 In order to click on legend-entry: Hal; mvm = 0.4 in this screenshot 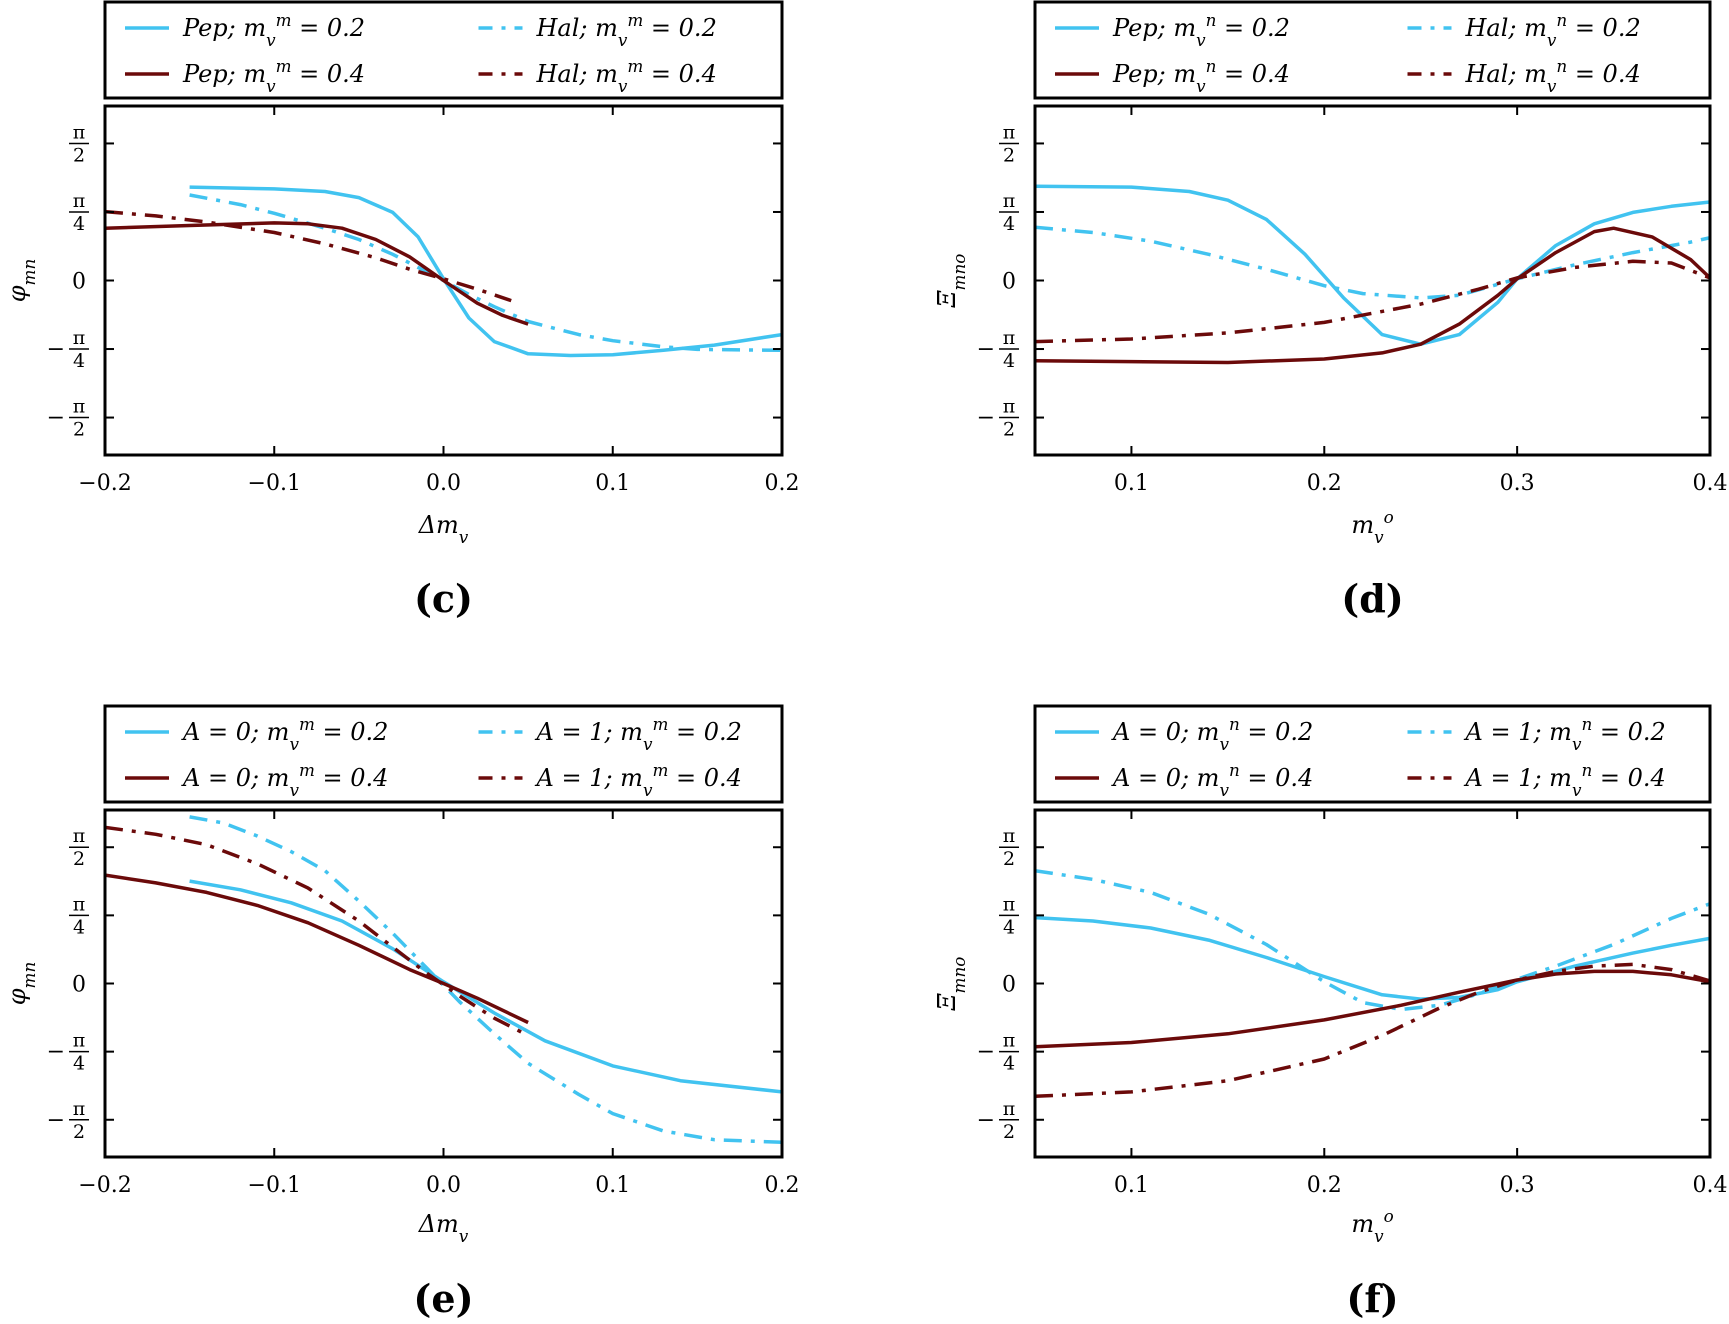, I will do `click(626, 76)`.